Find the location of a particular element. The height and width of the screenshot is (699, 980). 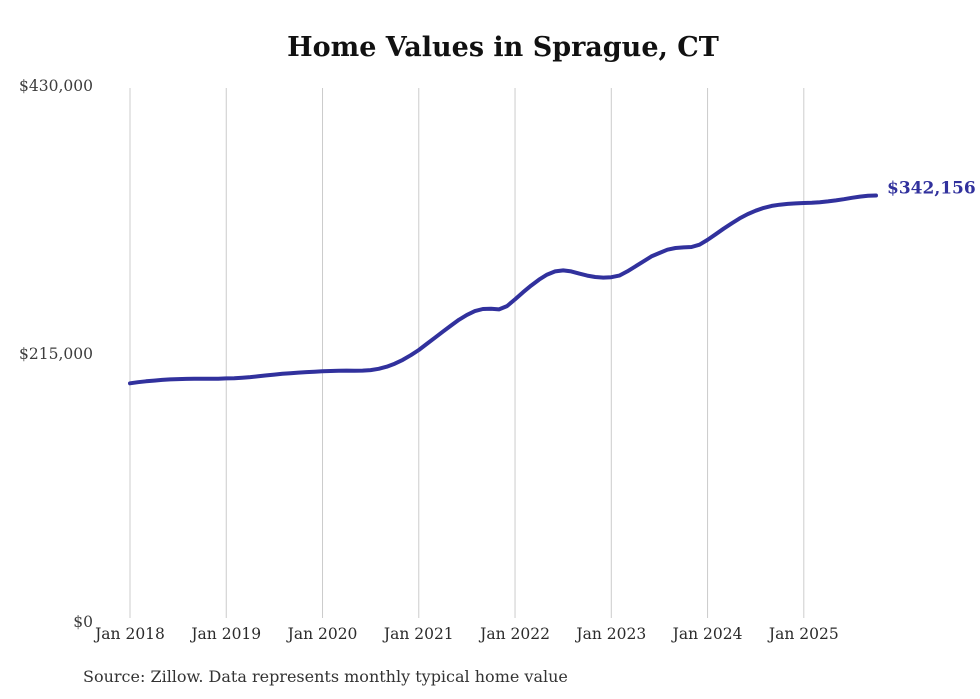

latest-value-label: $342,156 is located at coordinates (931, 188).